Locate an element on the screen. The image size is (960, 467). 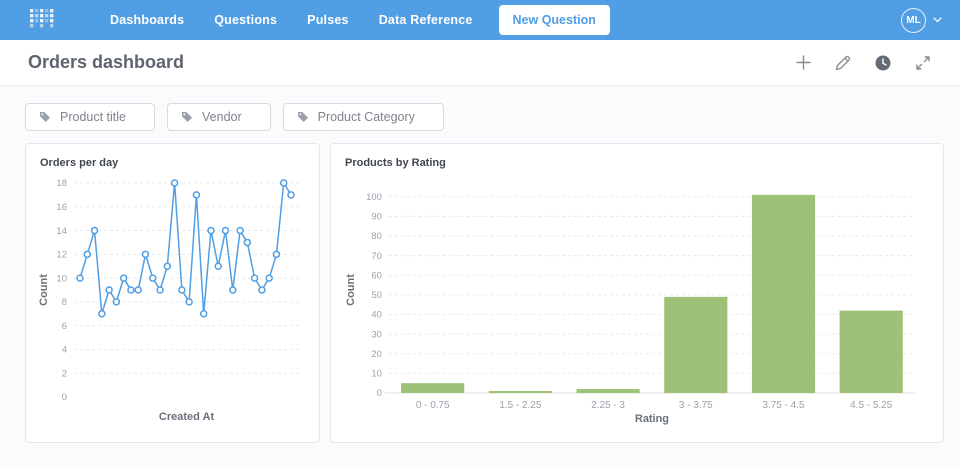
svg-text: Rating is located at coordinates (652, 419).